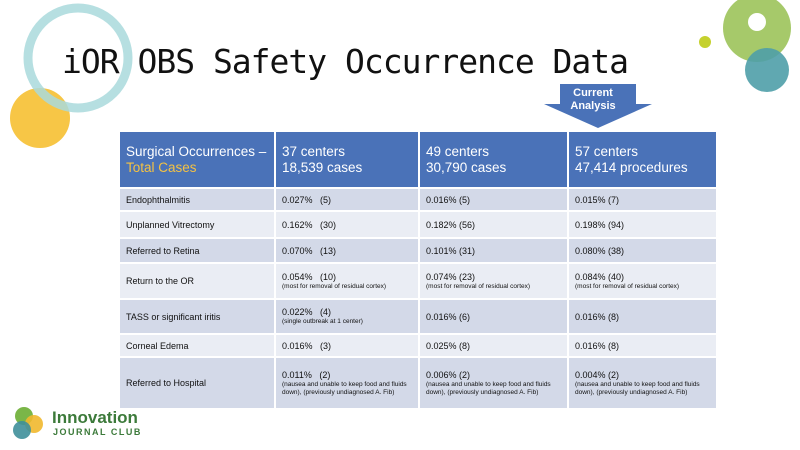 Image resolution: width=800 pixels, height=450 pixels. What do you see at coordinates (451, 250) in the screenshot?
I see `cell-value: 0.101% (31)` at bounding box center [451, 250].